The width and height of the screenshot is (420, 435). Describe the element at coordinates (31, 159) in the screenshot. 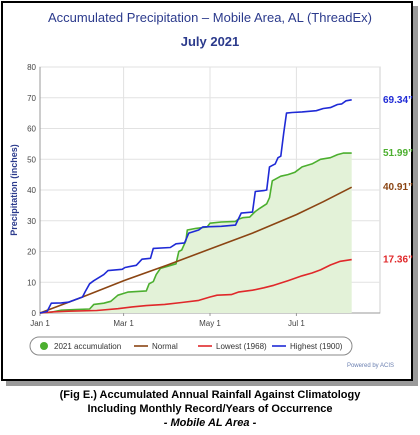

I see `y-tick-label: 50` at that location.